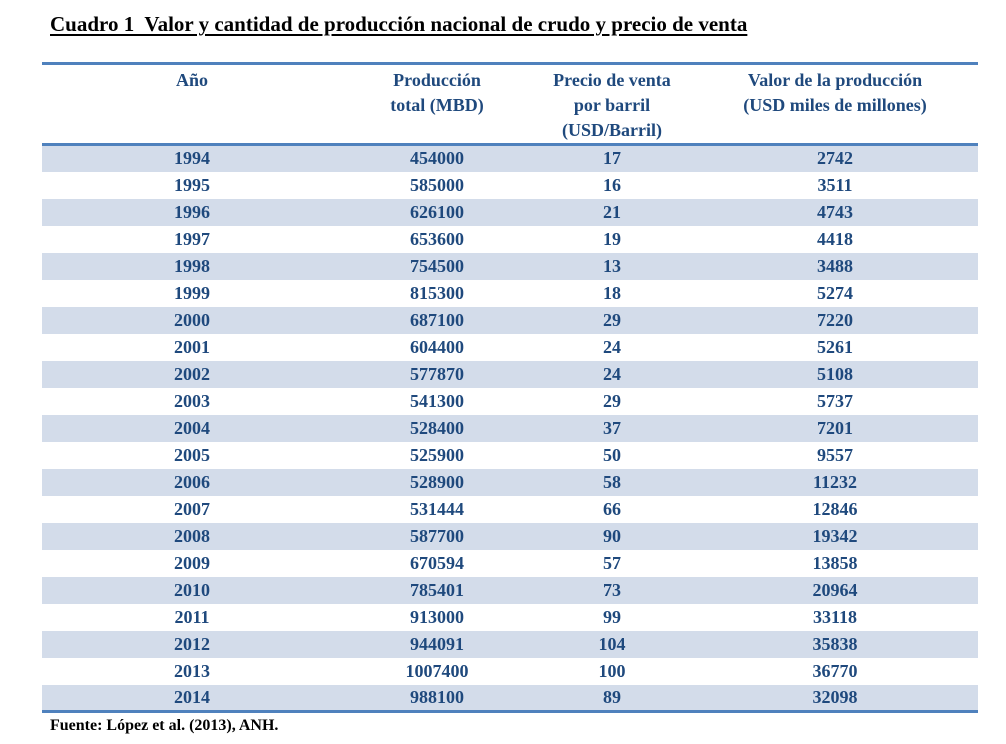 The width and height of the screenshot is (1006, 744). I want to click on column-header-production: Producción total (MBD), so click(437, 104).